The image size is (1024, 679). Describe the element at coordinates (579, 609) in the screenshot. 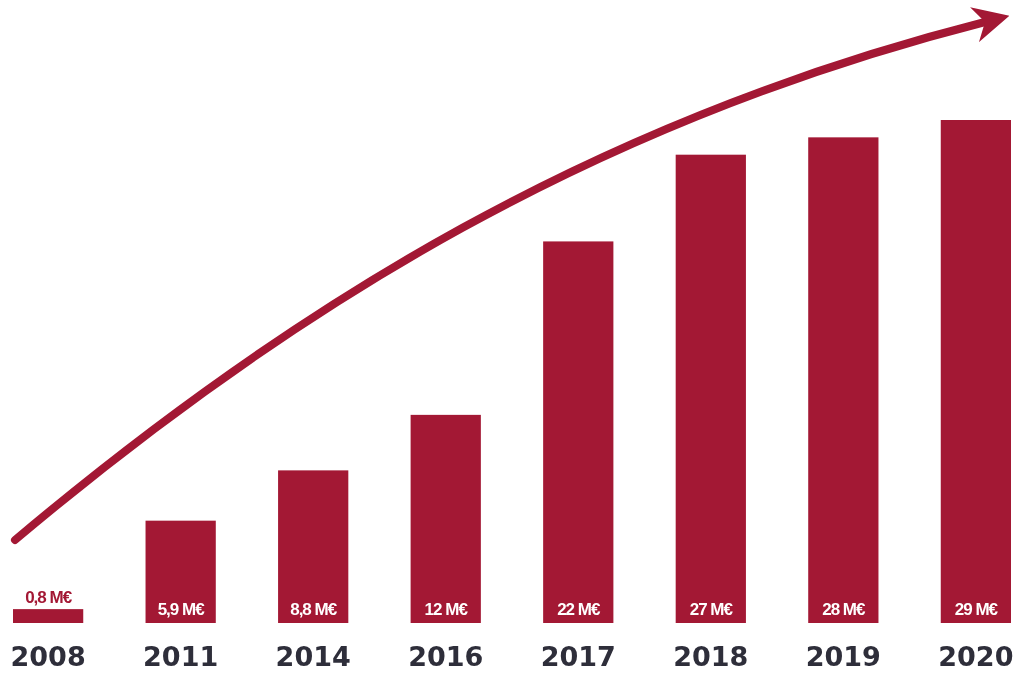

I see `data-label: 22 M€` at that location.